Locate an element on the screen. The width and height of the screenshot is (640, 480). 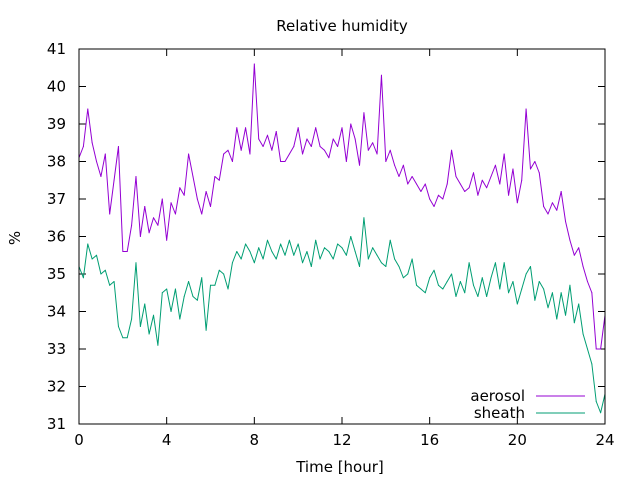
y-tick-label: 35 is located at coordinates (56, 274).